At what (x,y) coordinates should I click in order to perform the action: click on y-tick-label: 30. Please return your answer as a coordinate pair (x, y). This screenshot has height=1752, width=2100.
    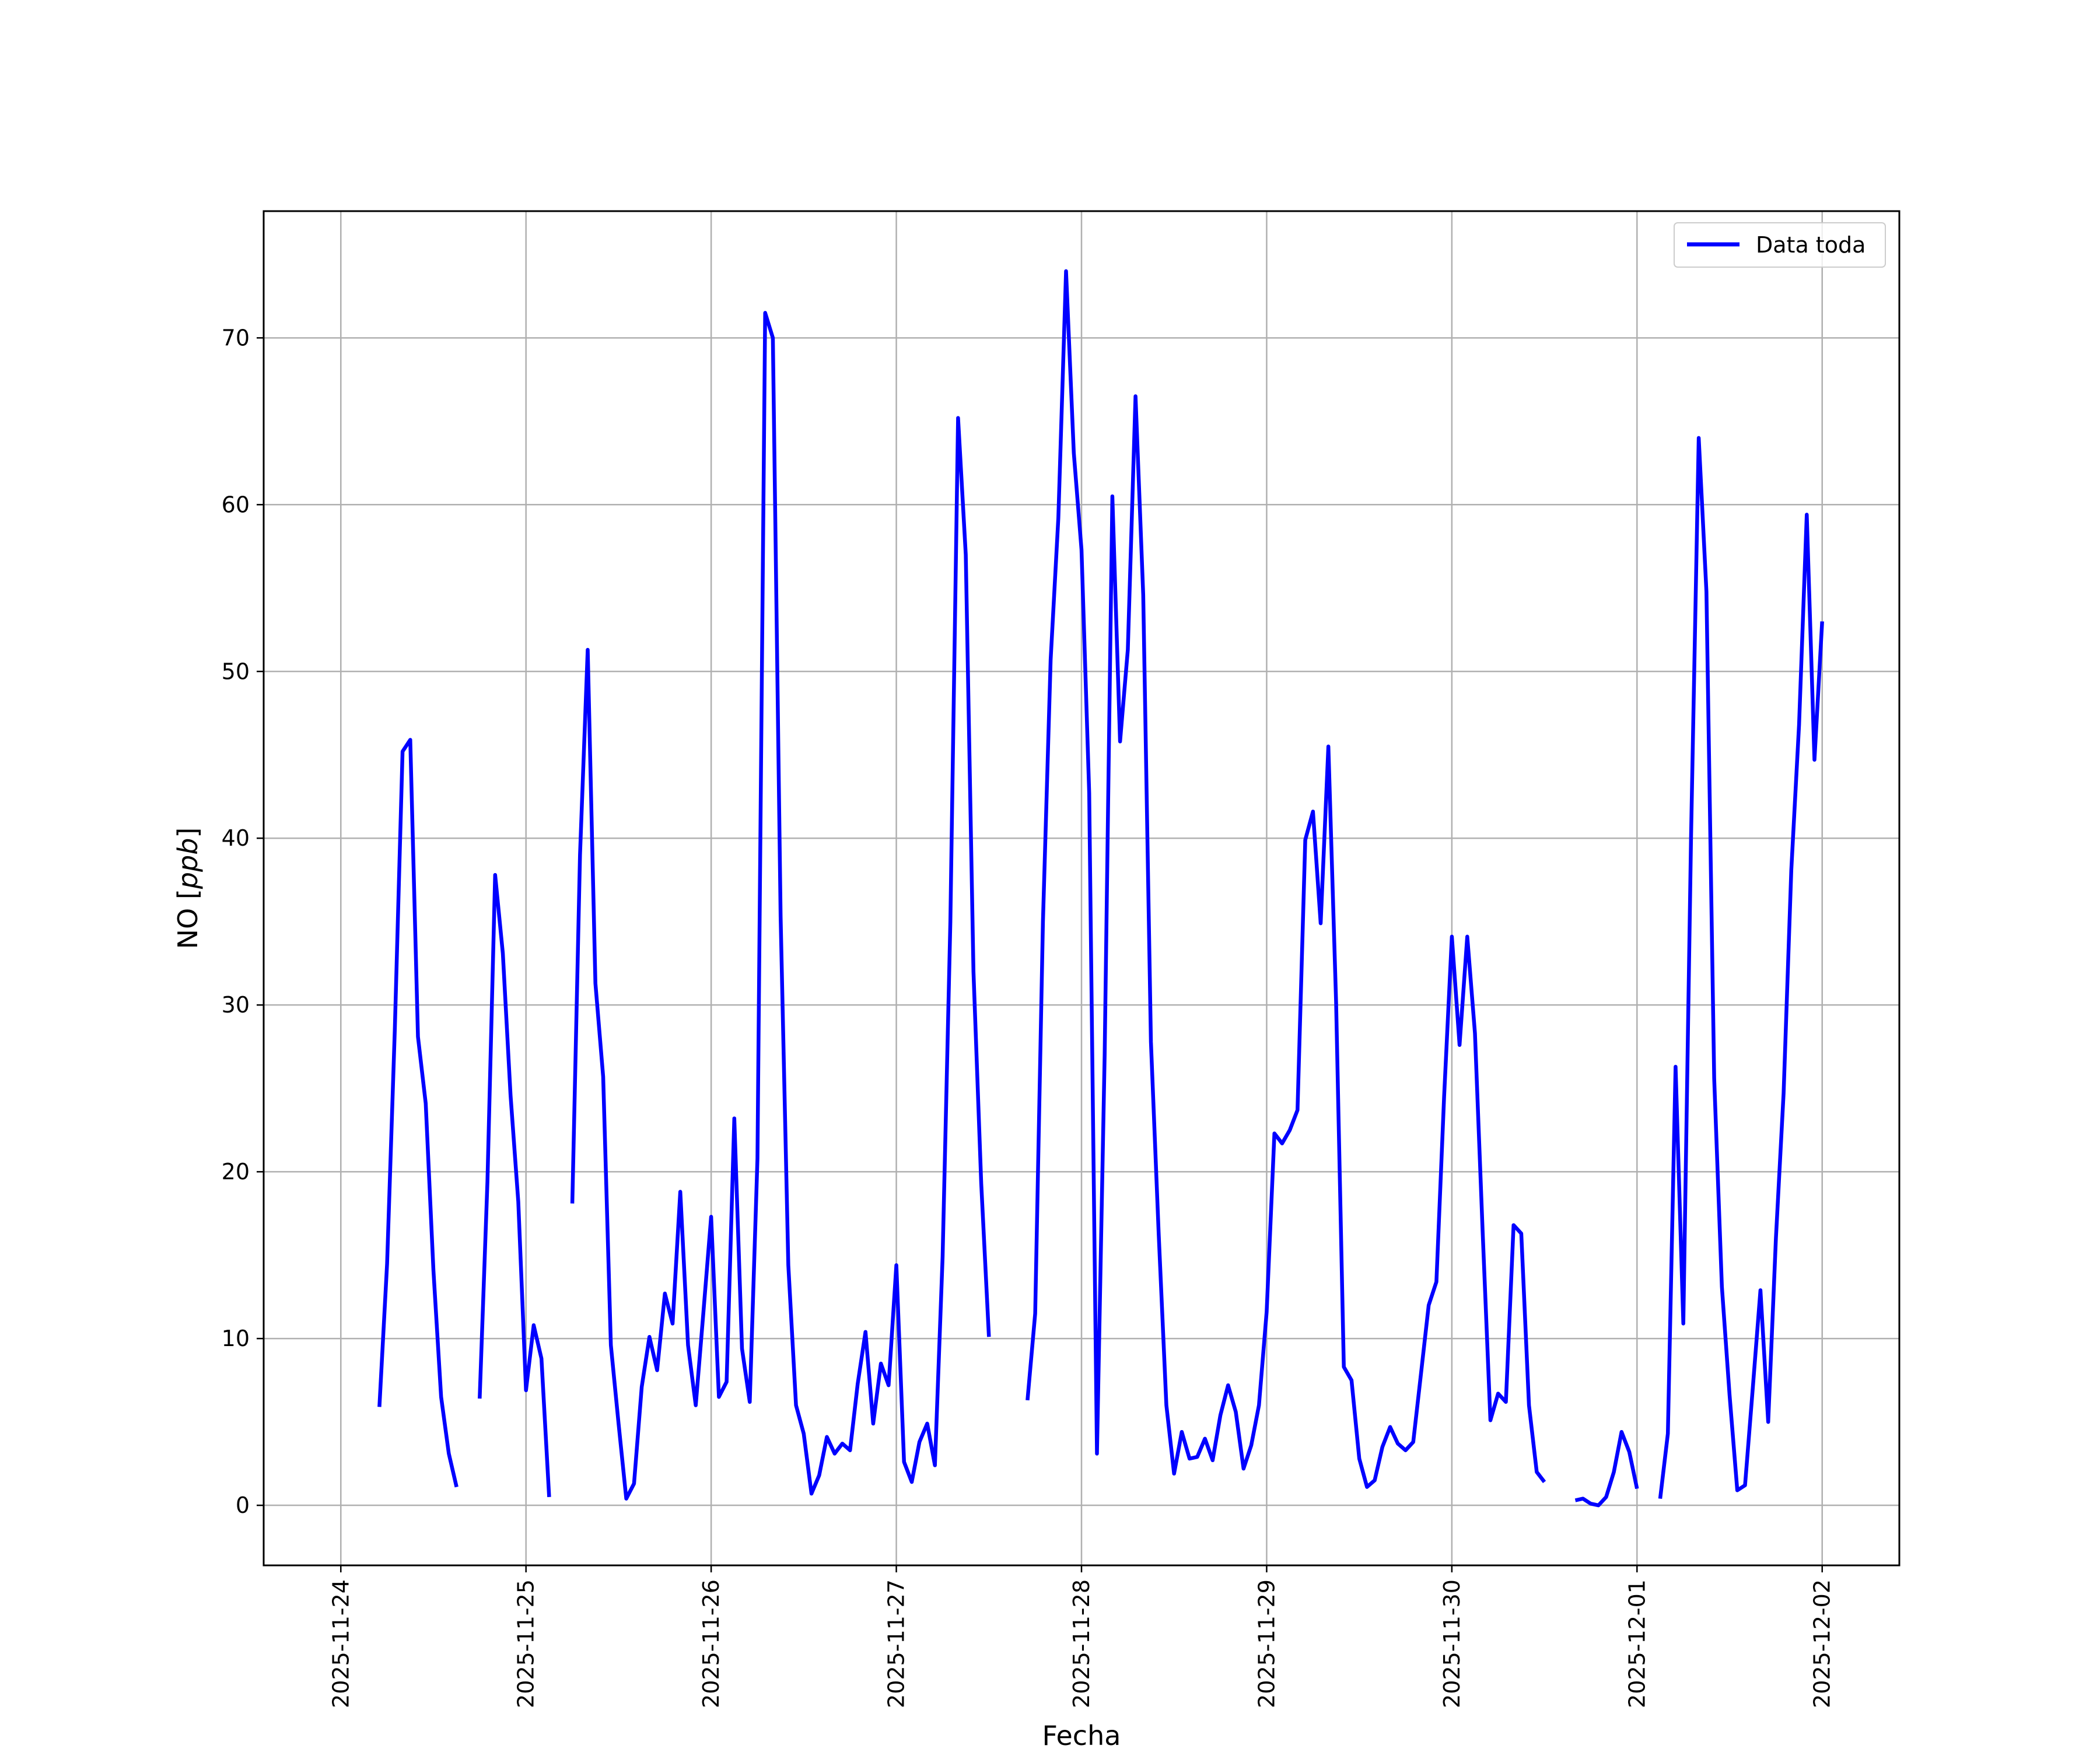
    Looking at the image, I should click on (236, 1005).